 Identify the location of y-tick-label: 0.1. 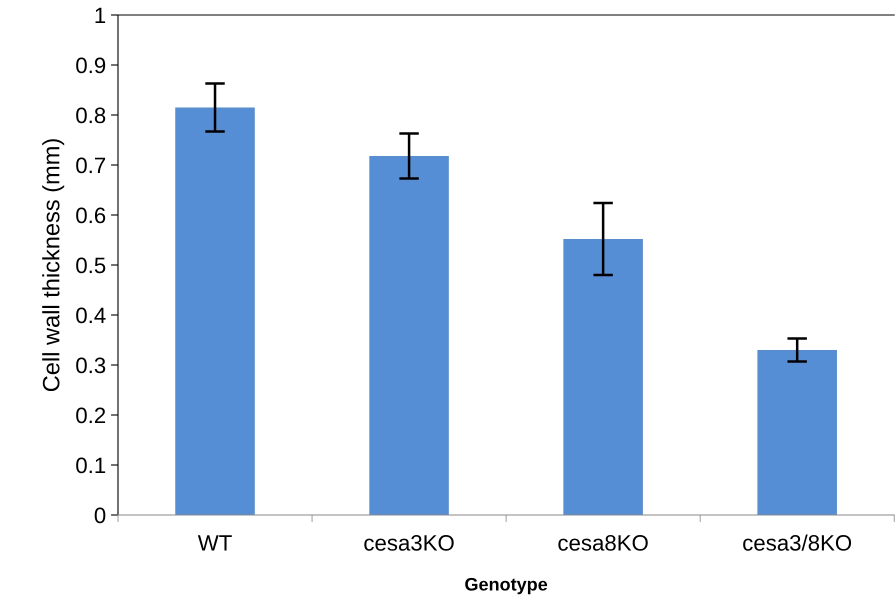
(91, 466).